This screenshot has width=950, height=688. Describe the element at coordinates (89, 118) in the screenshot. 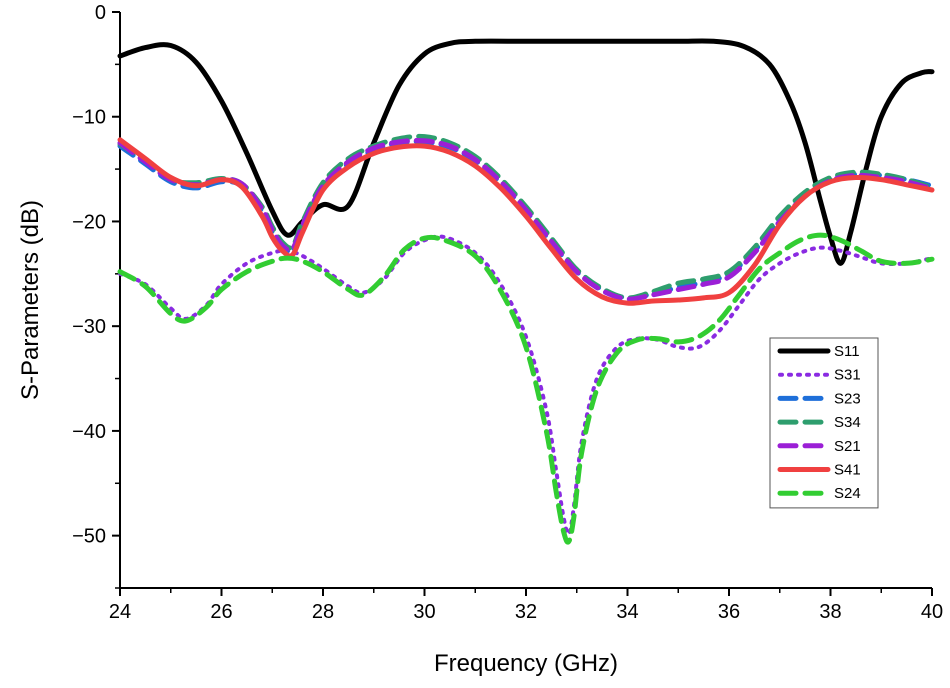

I see `y-tick-label: −10` at that location.